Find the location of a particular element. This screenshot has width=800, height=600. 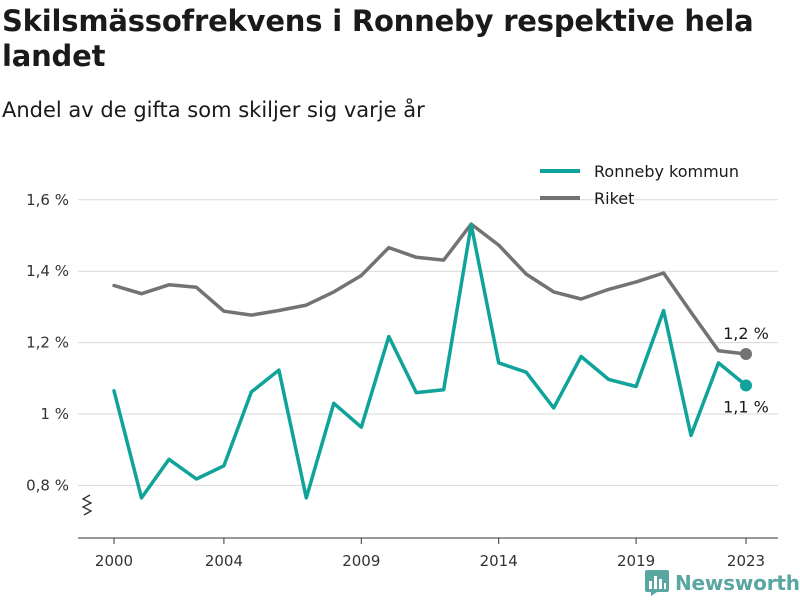

brand-name: Newsworthy is located at coordinates (737, 583).